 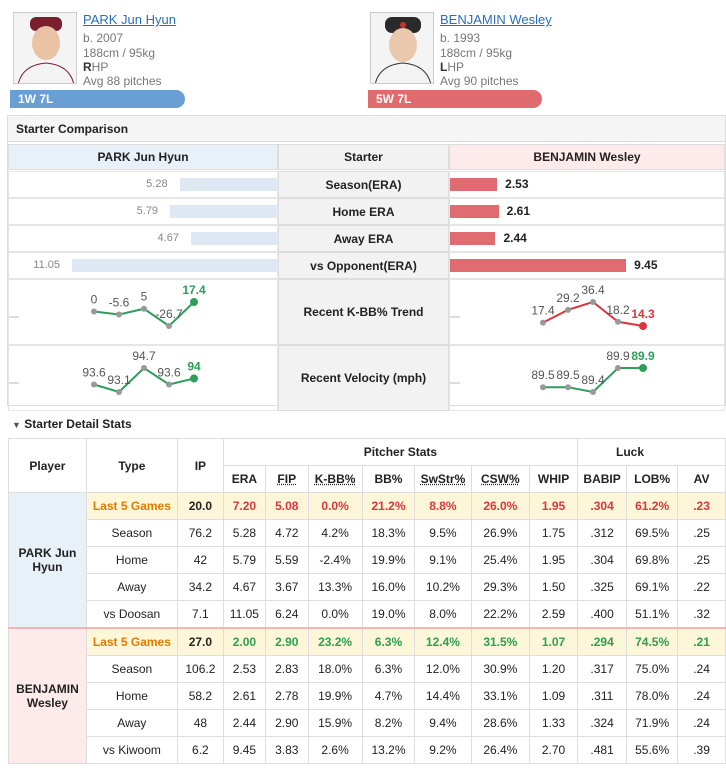 What do you see at coordinates (443, 750) in the screenshot?
I see `stat-cell: 9.2%` at bounding box center [443, 750].